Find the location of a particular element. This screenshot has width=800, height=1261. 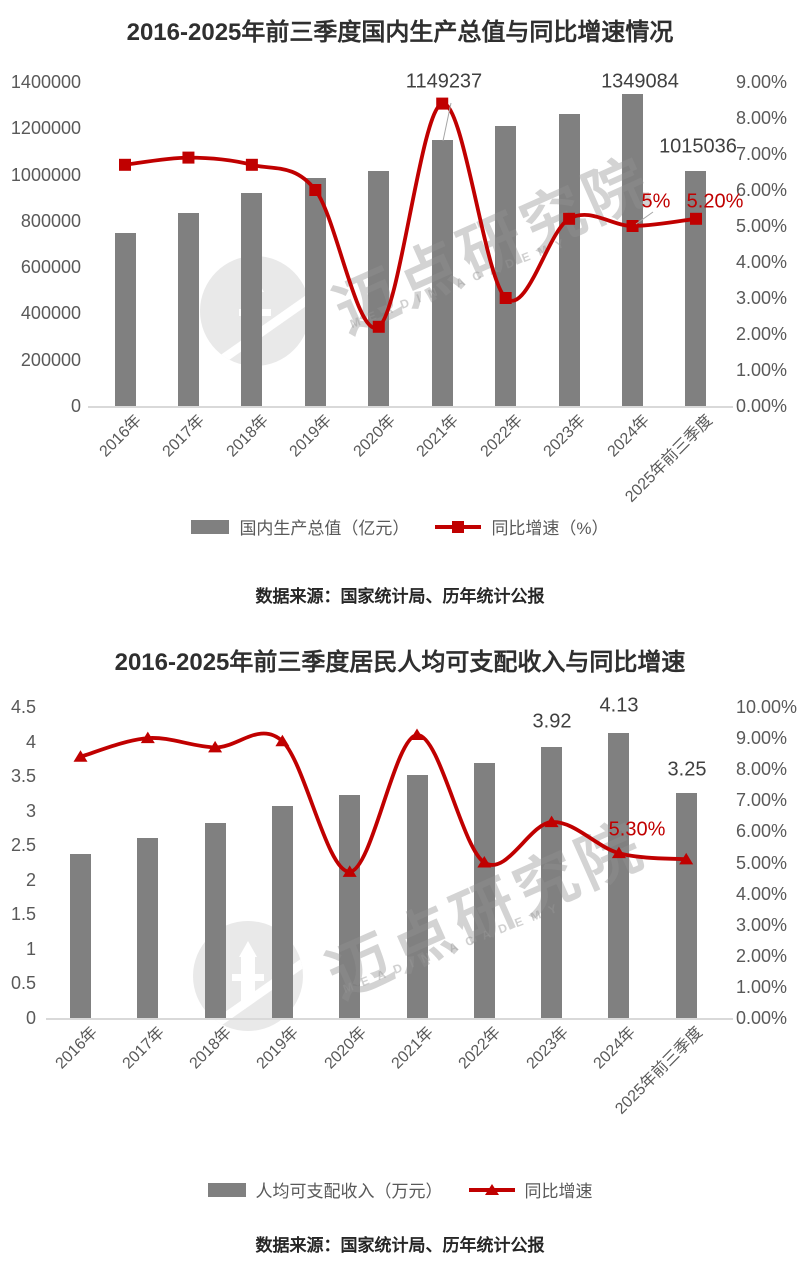

annotation-leader-line is located at coordinates (644, 218).